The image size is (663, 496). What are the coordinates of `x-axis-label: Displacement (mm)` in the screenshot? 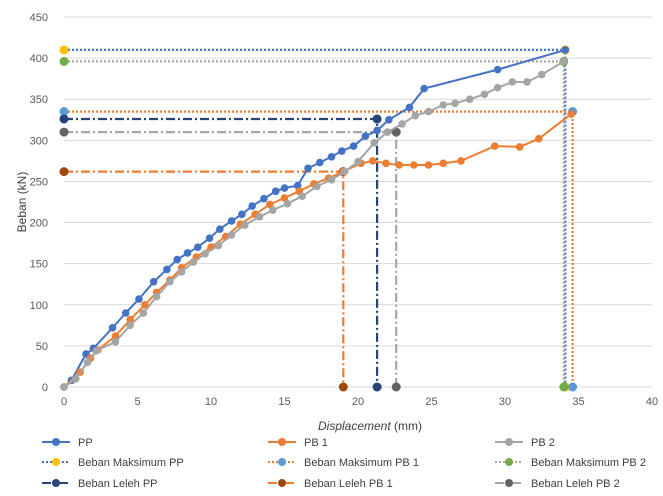 It's located at (370, 426).